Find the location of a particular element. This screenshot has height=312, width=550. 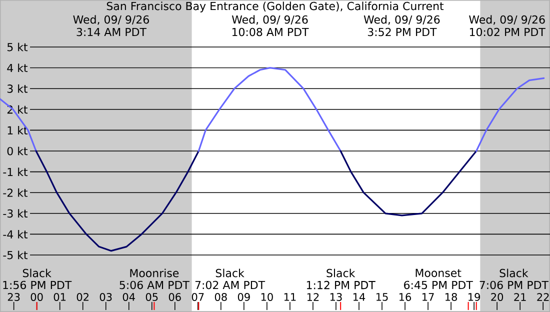

x-tick-label: 14 is located at coordinates (359, 297).